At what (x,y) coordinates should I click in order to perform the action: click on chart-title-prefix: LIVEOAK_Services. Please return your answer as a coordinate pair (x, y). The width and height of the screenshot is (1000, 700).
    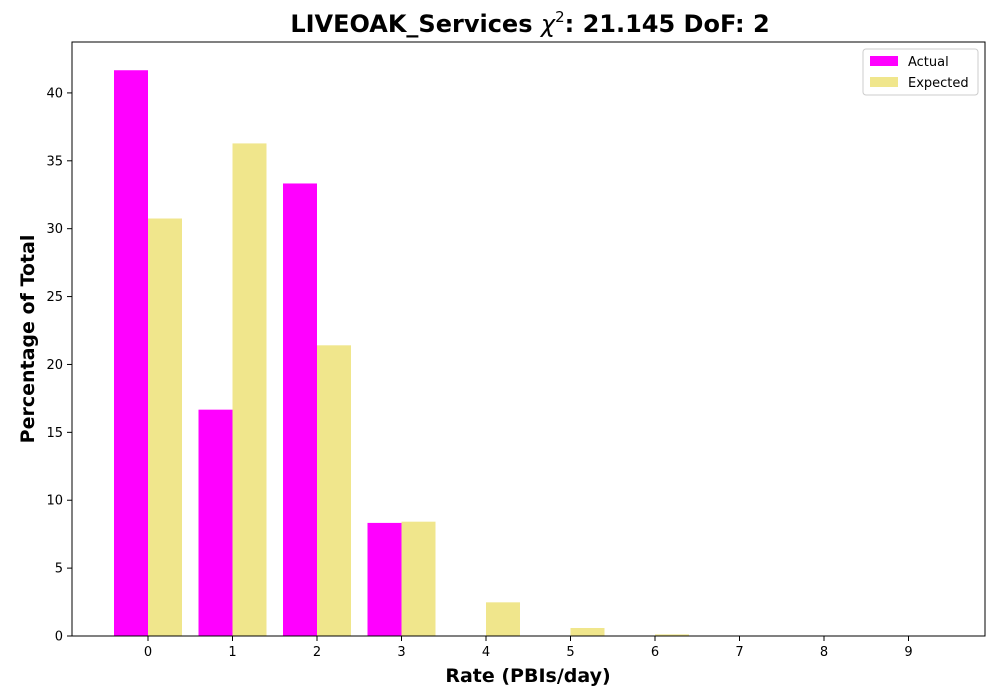
    Looking at the image, I should click on (415, 24).